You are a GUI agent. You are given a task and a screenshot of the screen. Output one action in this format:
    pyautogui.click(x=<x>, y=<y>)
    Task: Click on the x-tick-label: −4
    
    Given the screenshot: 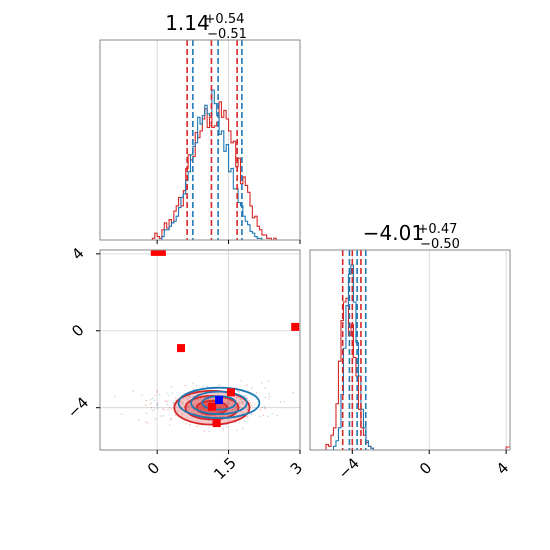 What is the action you would take?
    pyautogui.click(x=349, y=468)
    